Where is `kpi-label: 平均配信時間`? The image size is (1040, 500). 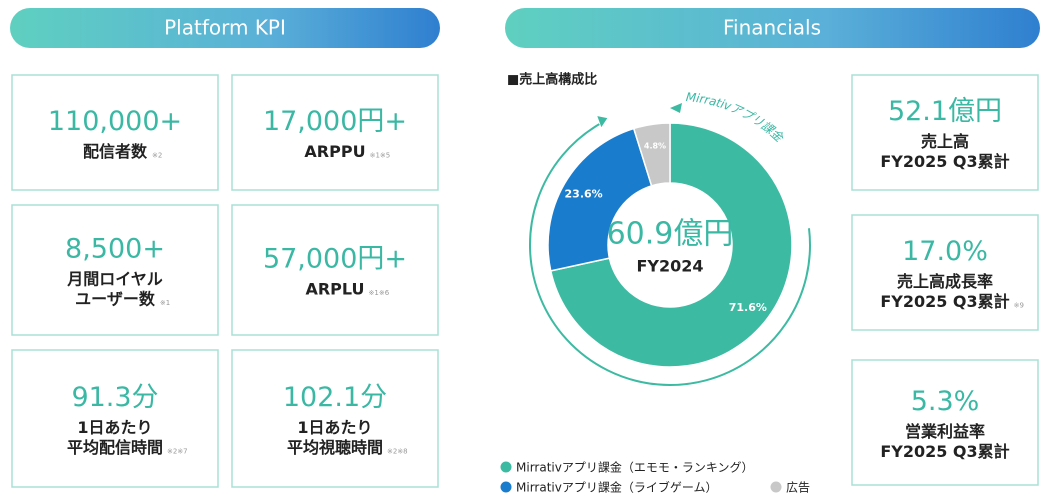 kpi-label: 平均配信時間 is located at coordinates (115, 447).